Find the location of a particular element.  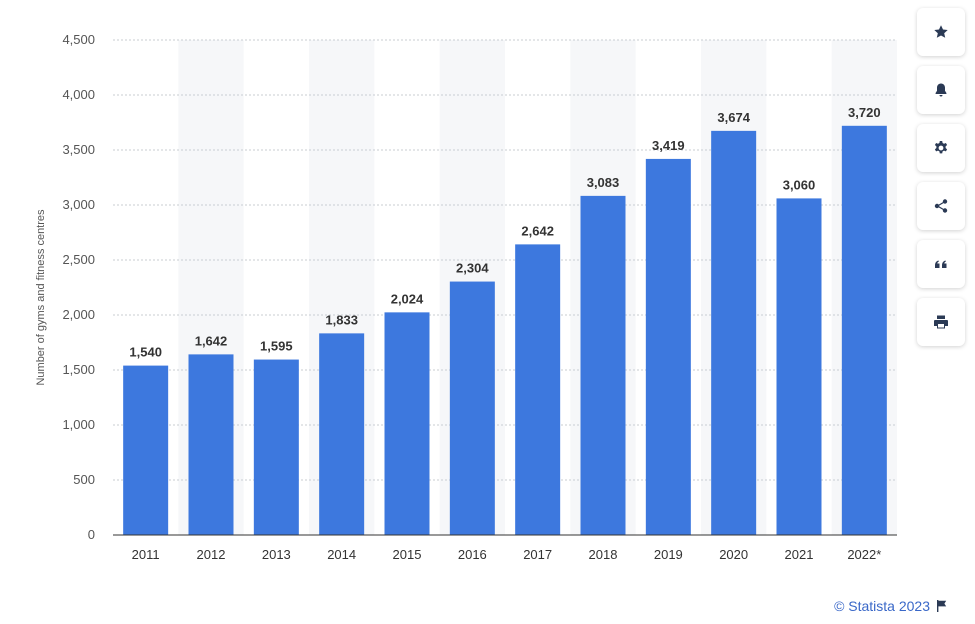

data-label: 1,833 is located at coordinates (341, 319).